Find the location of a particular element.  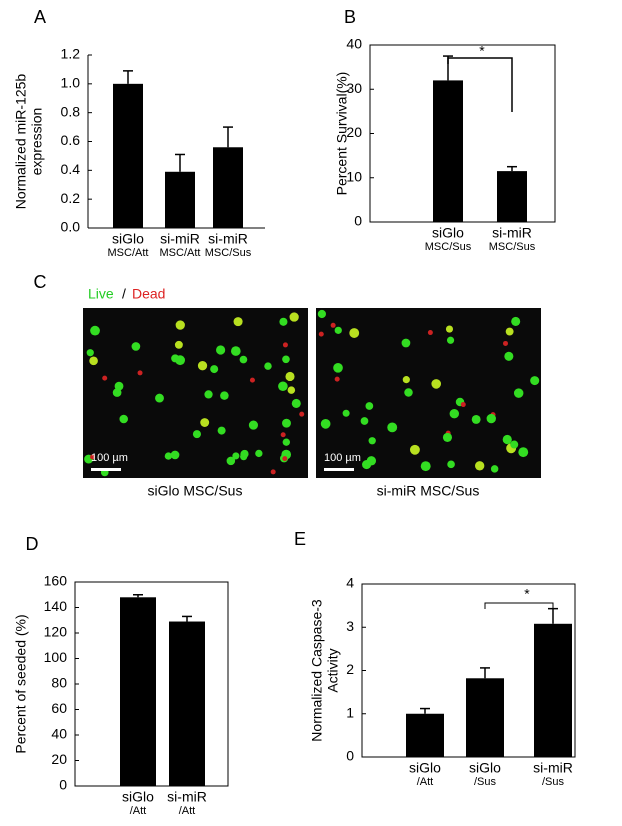

significance-label: * is located at coordinates (482, 51).